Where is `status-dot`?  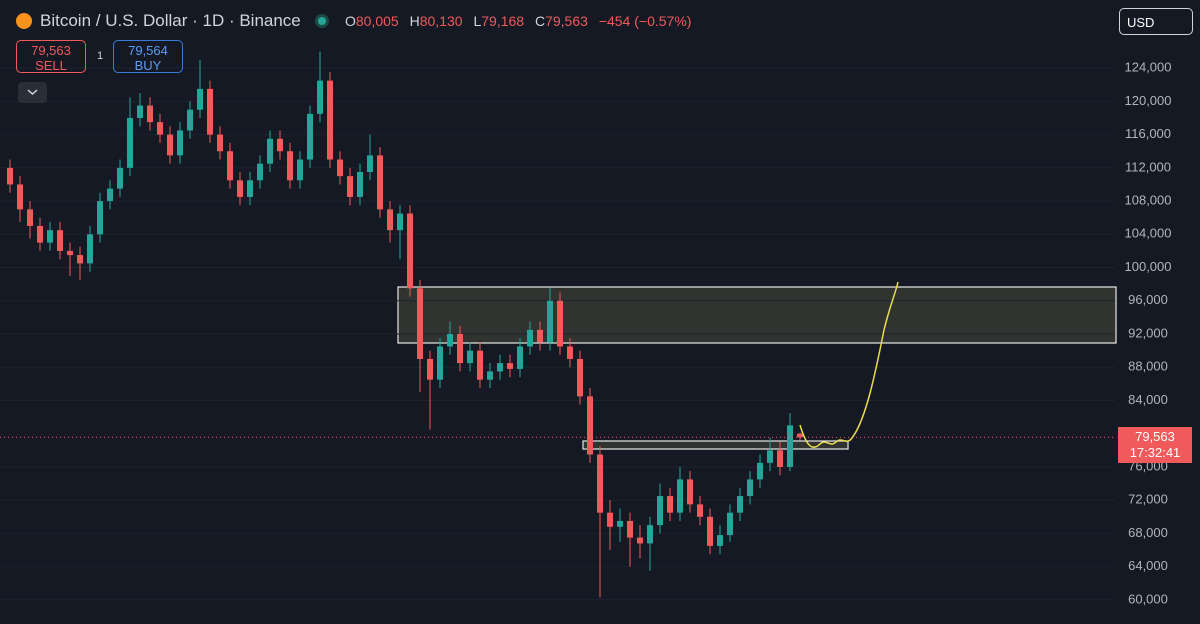 status-dot is located at coordinates (322, 21).